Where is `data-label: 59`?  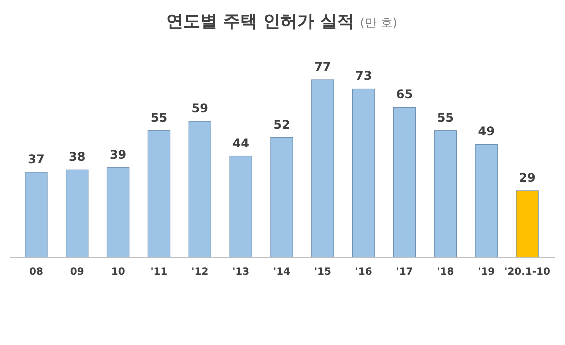 data-label: 59 is located at coordinates (200, 109).